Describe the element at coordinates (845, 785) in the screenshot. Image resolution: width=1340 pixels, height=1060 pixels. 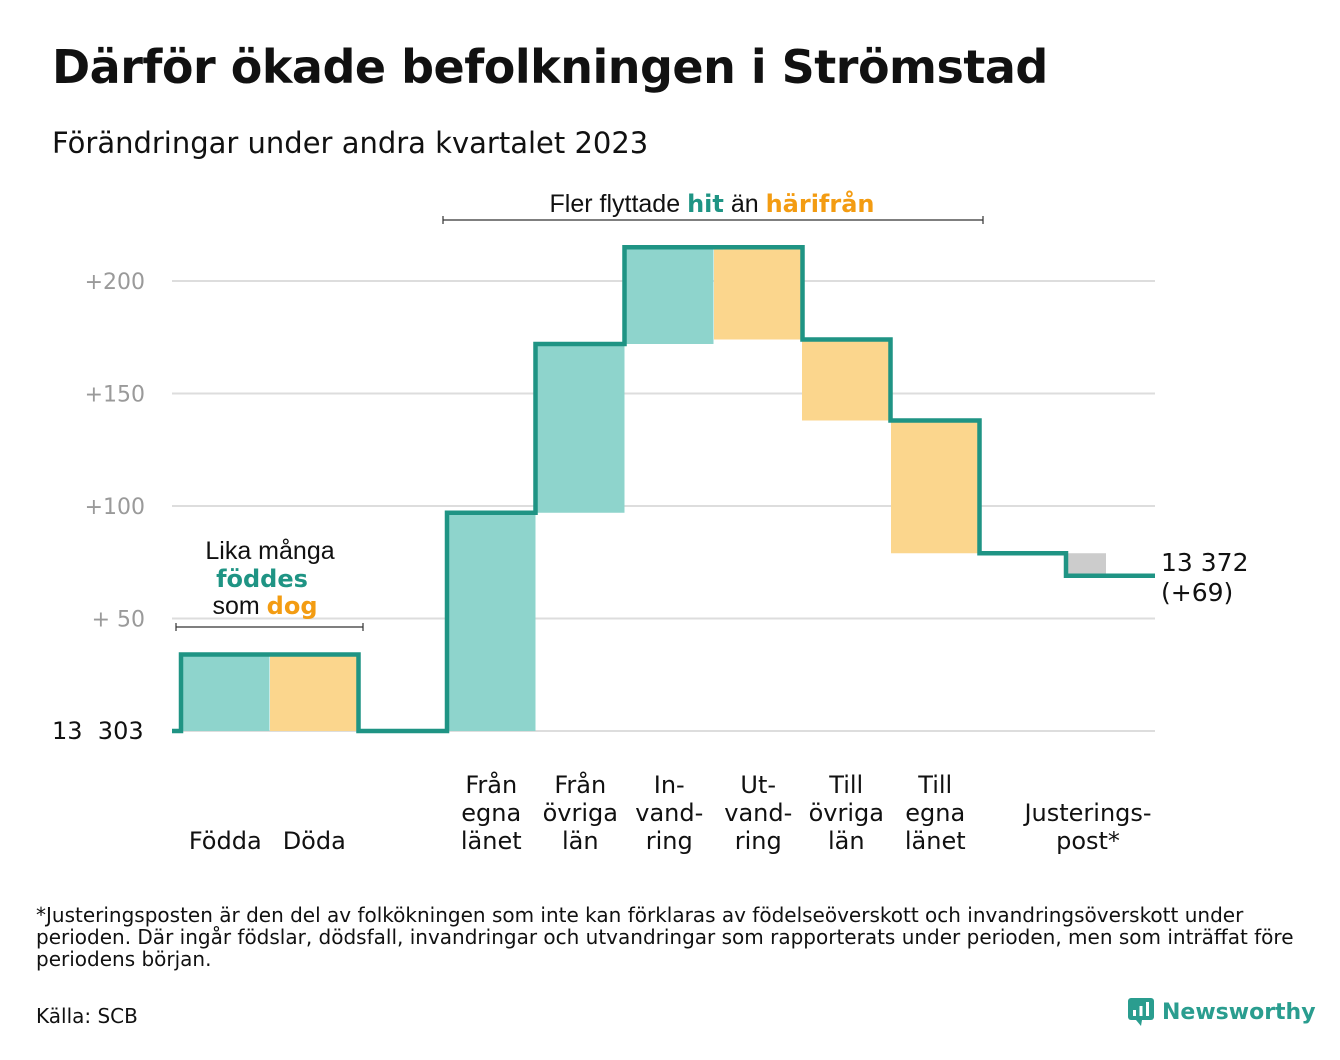
I see `x-label-7-line-1: Till` at that location.